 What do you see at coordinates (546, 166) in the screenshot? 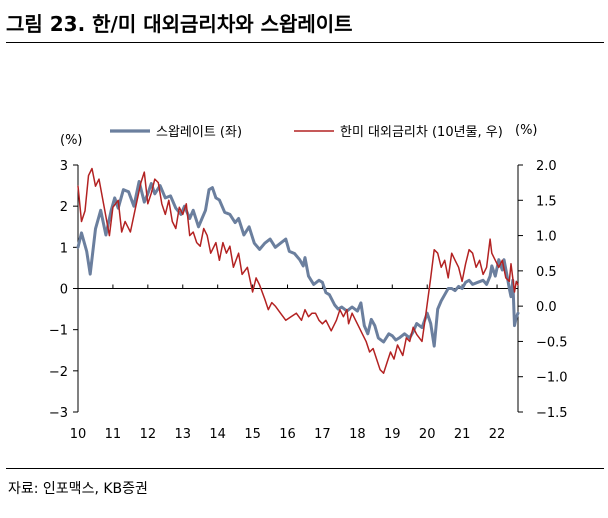
I see `right-tick-label: 2.0` at bounding box center [546, 166].